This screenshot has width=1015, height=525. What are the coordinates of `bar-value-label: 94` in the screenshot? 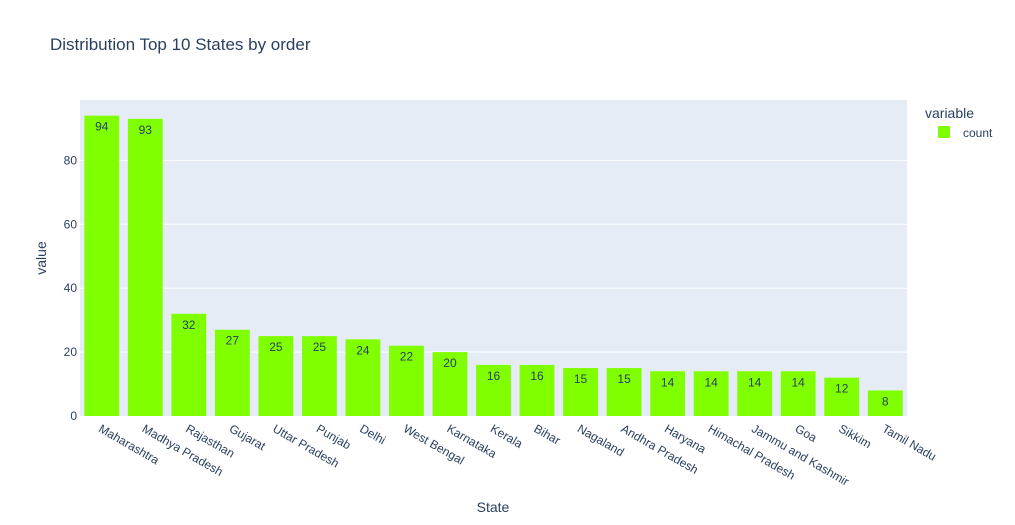 It's located at (102, 127).